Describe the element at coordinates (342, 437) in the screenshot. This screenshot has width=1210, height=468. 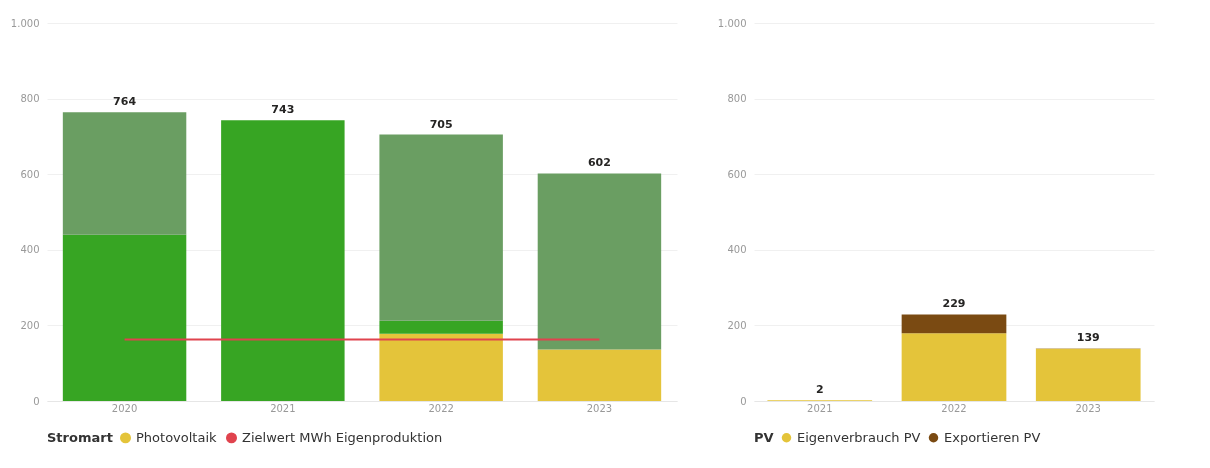
I see `legend-label: Zielwert MWh Eigenproduktion` at that location.